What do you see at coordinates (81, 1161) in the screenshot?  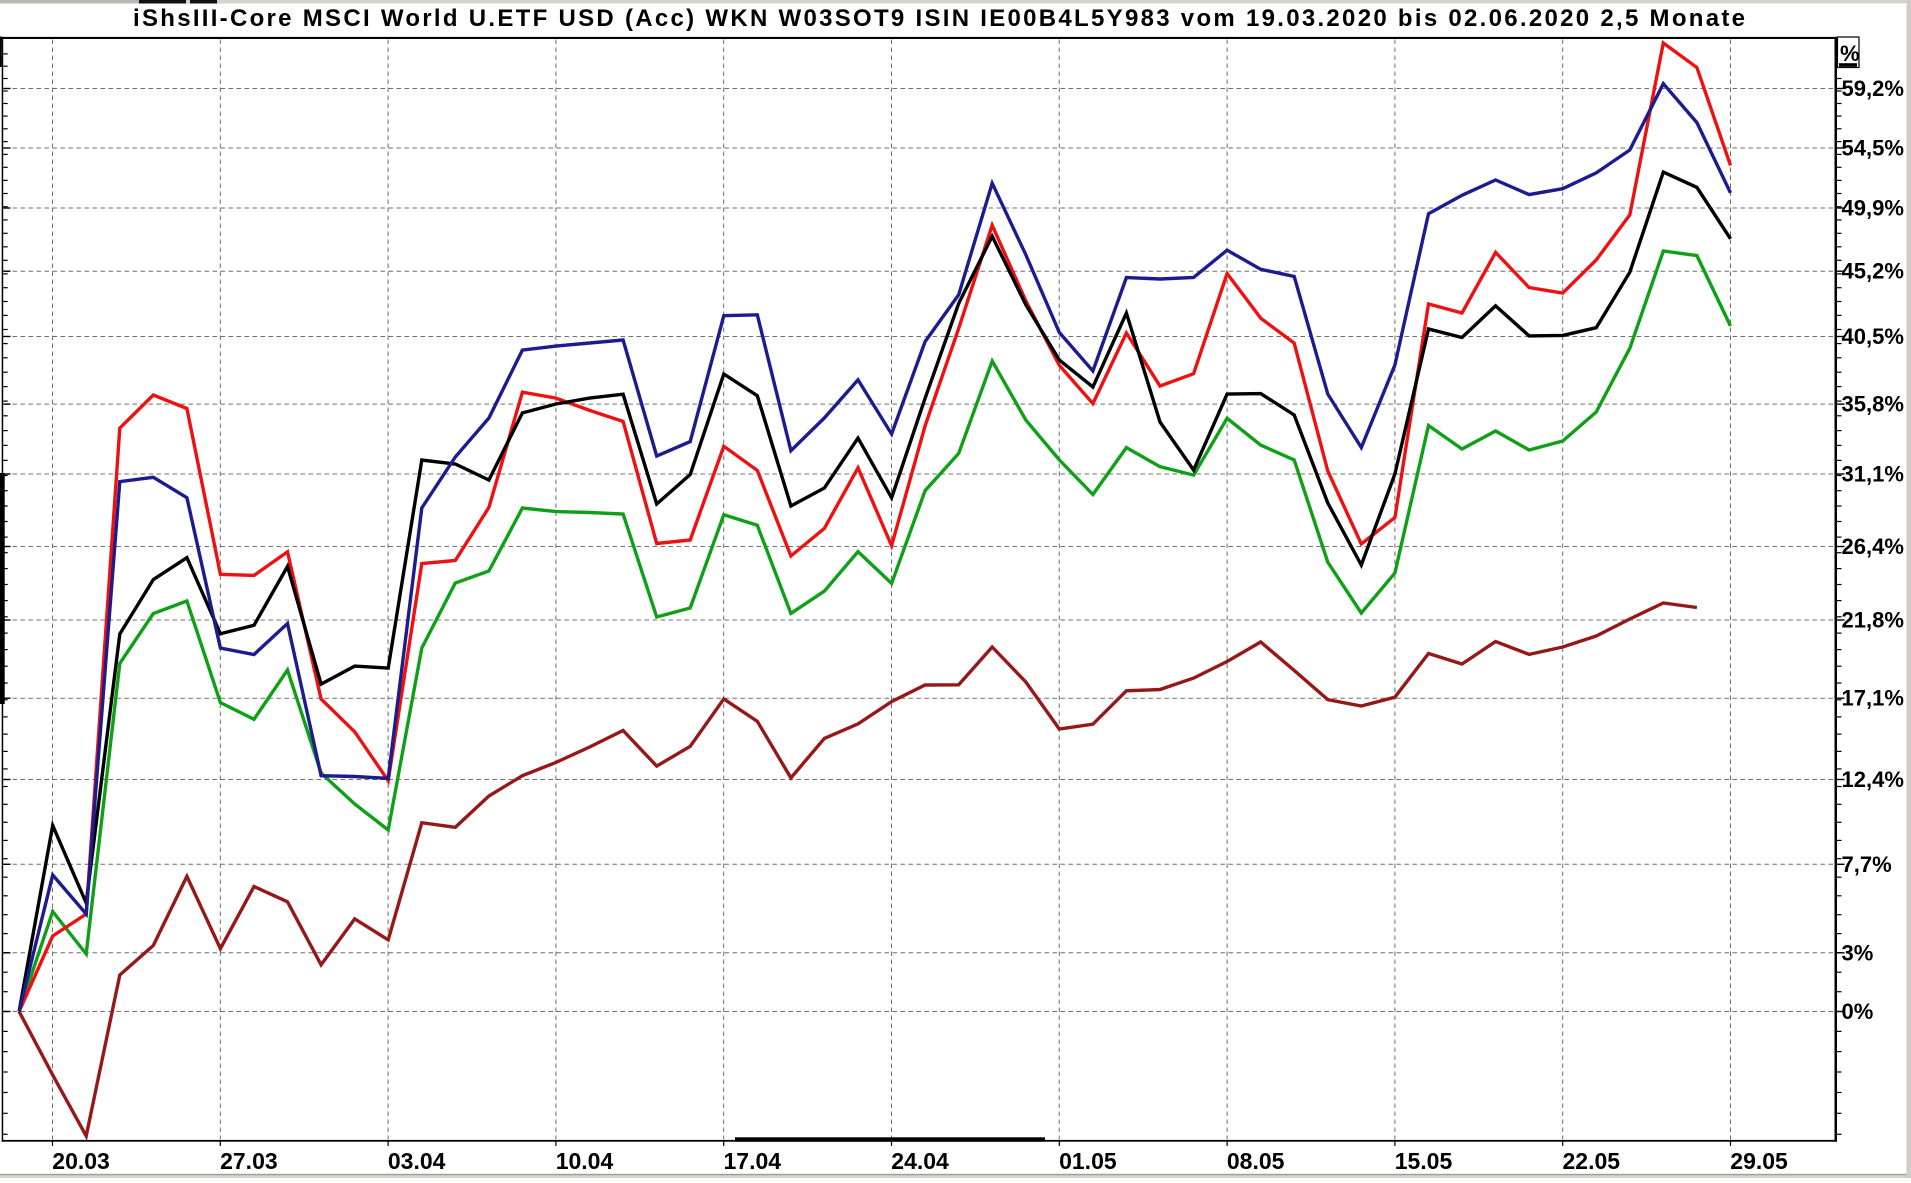 I see `svg-text: 20.03` at bounding box center [81, 1161].